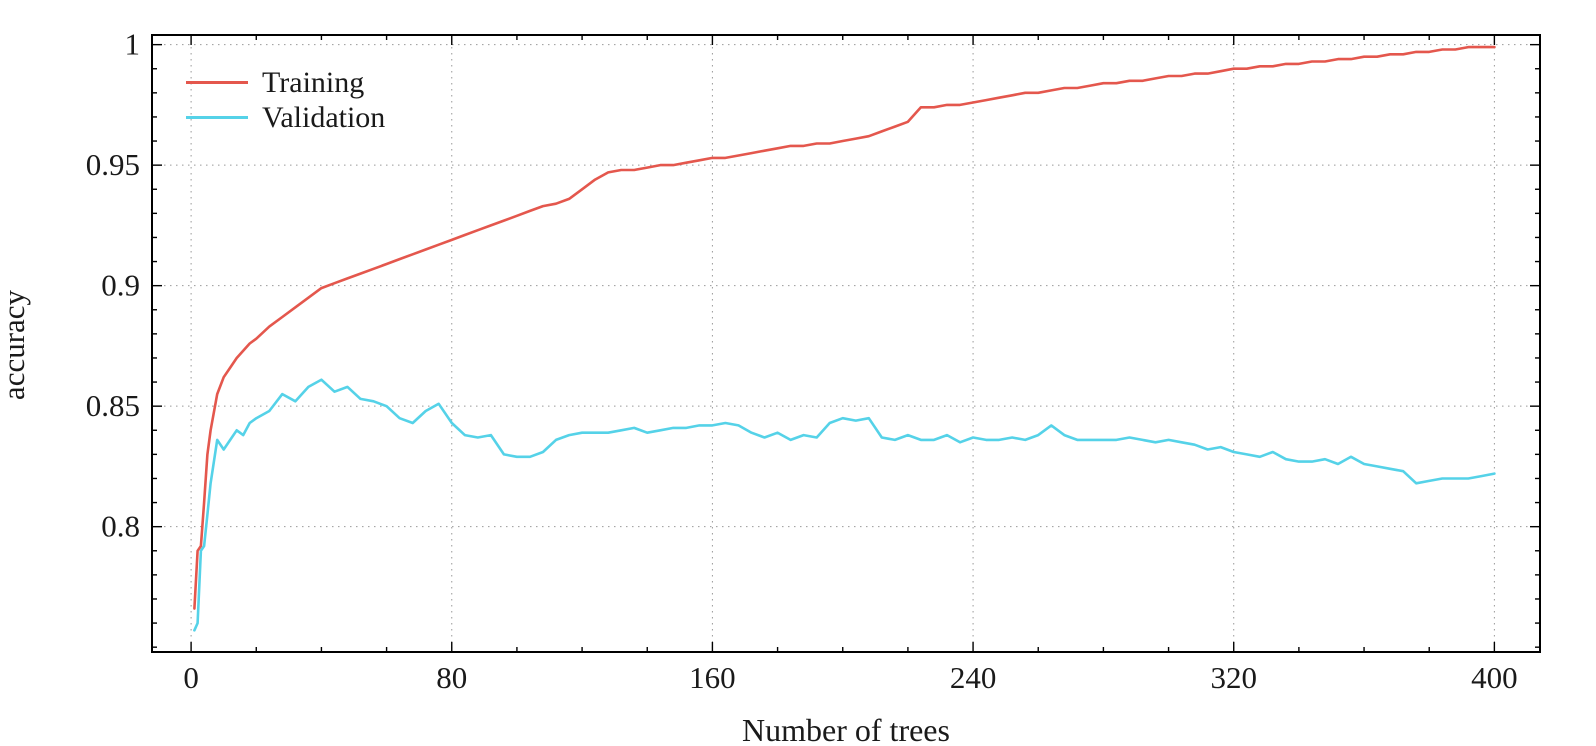 This screenshot has height=746, width=1596. I want to click on legend-label-training: Training, so click(313, 82).